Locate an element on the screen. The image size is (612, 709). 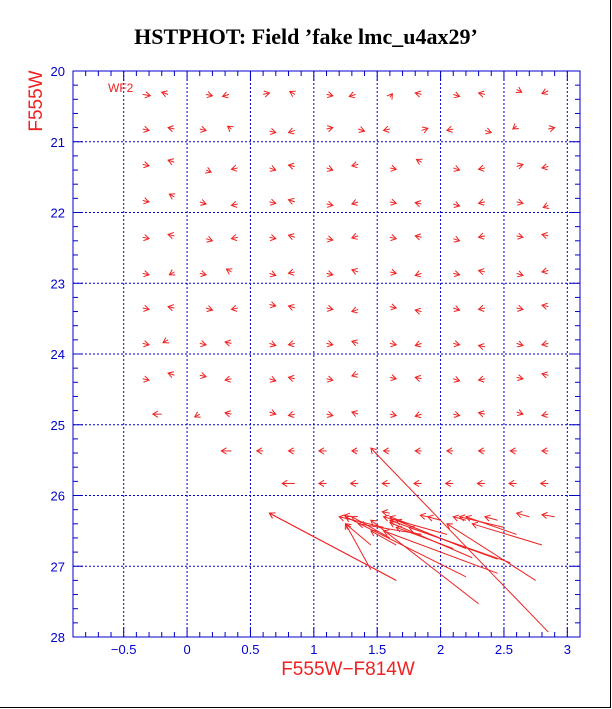
x-tick-label: 1 is located at coordinates (313, 649).